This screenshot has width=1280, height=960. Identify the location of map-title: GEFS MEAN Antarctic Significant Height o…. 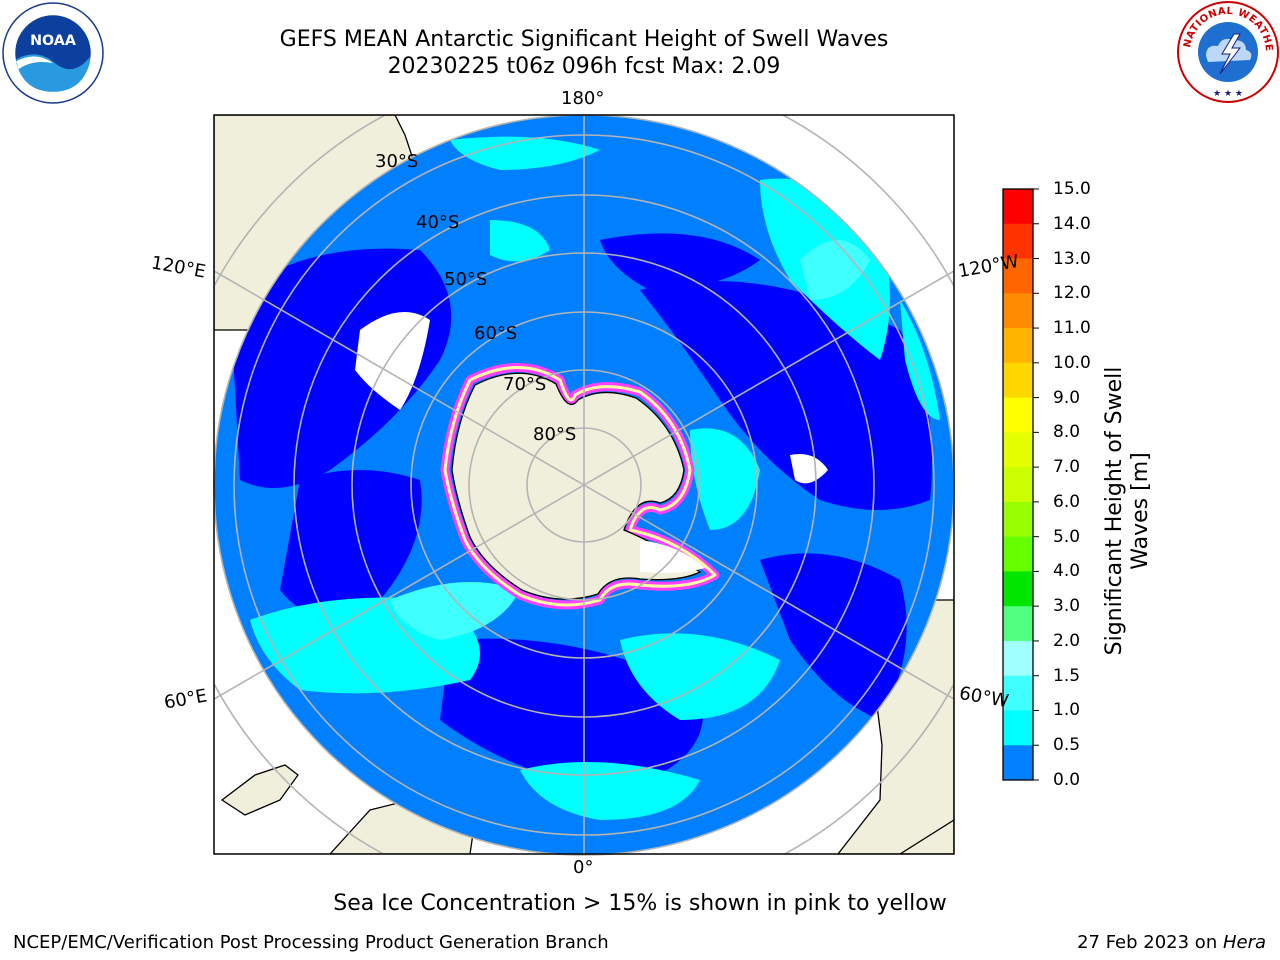
(584, 39).